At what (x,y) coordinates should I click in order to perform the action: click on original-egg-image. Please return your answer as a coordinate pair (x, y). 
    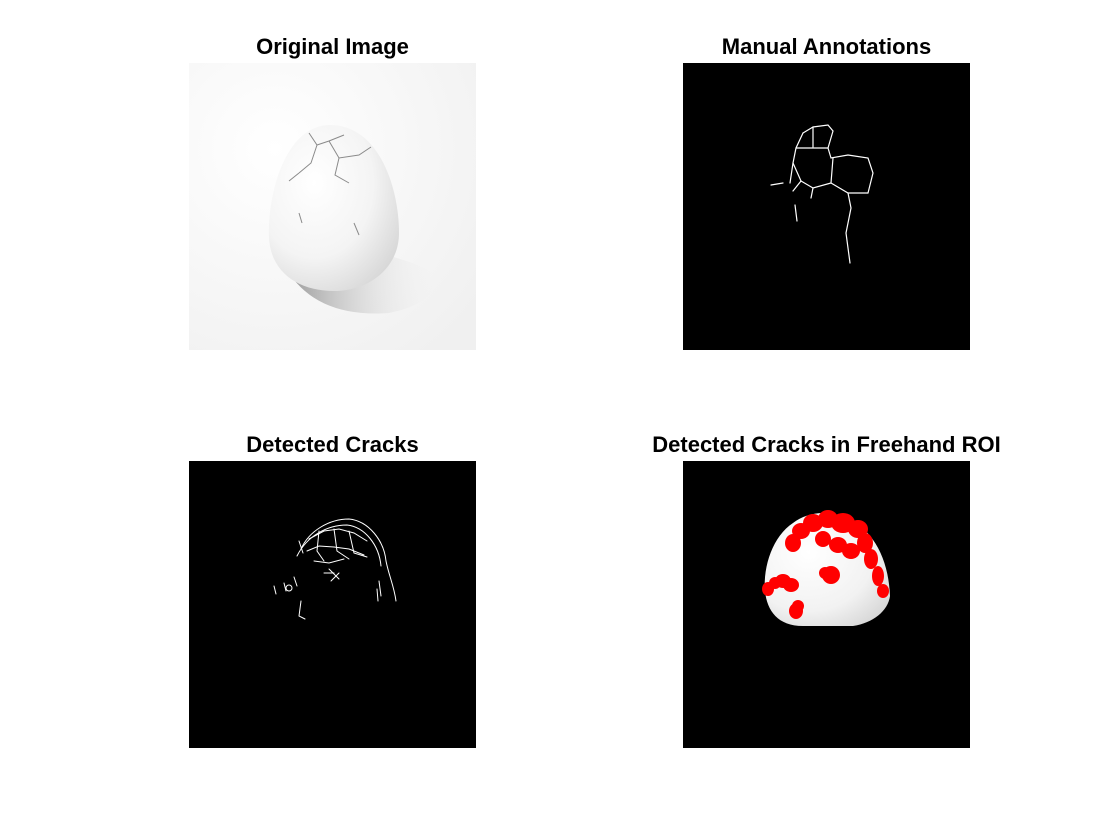
    Looking at the image, I should click on (332, 206).